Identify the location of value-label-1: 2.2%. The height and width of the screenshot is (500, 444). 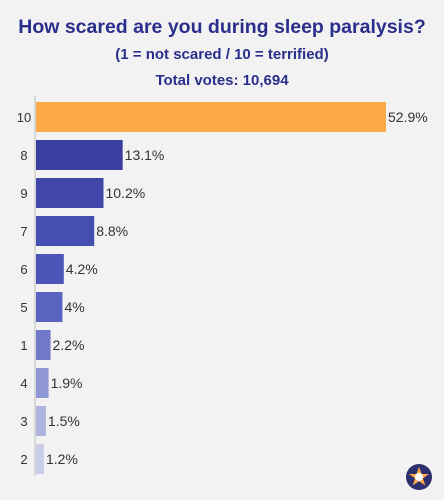
(69, 345).